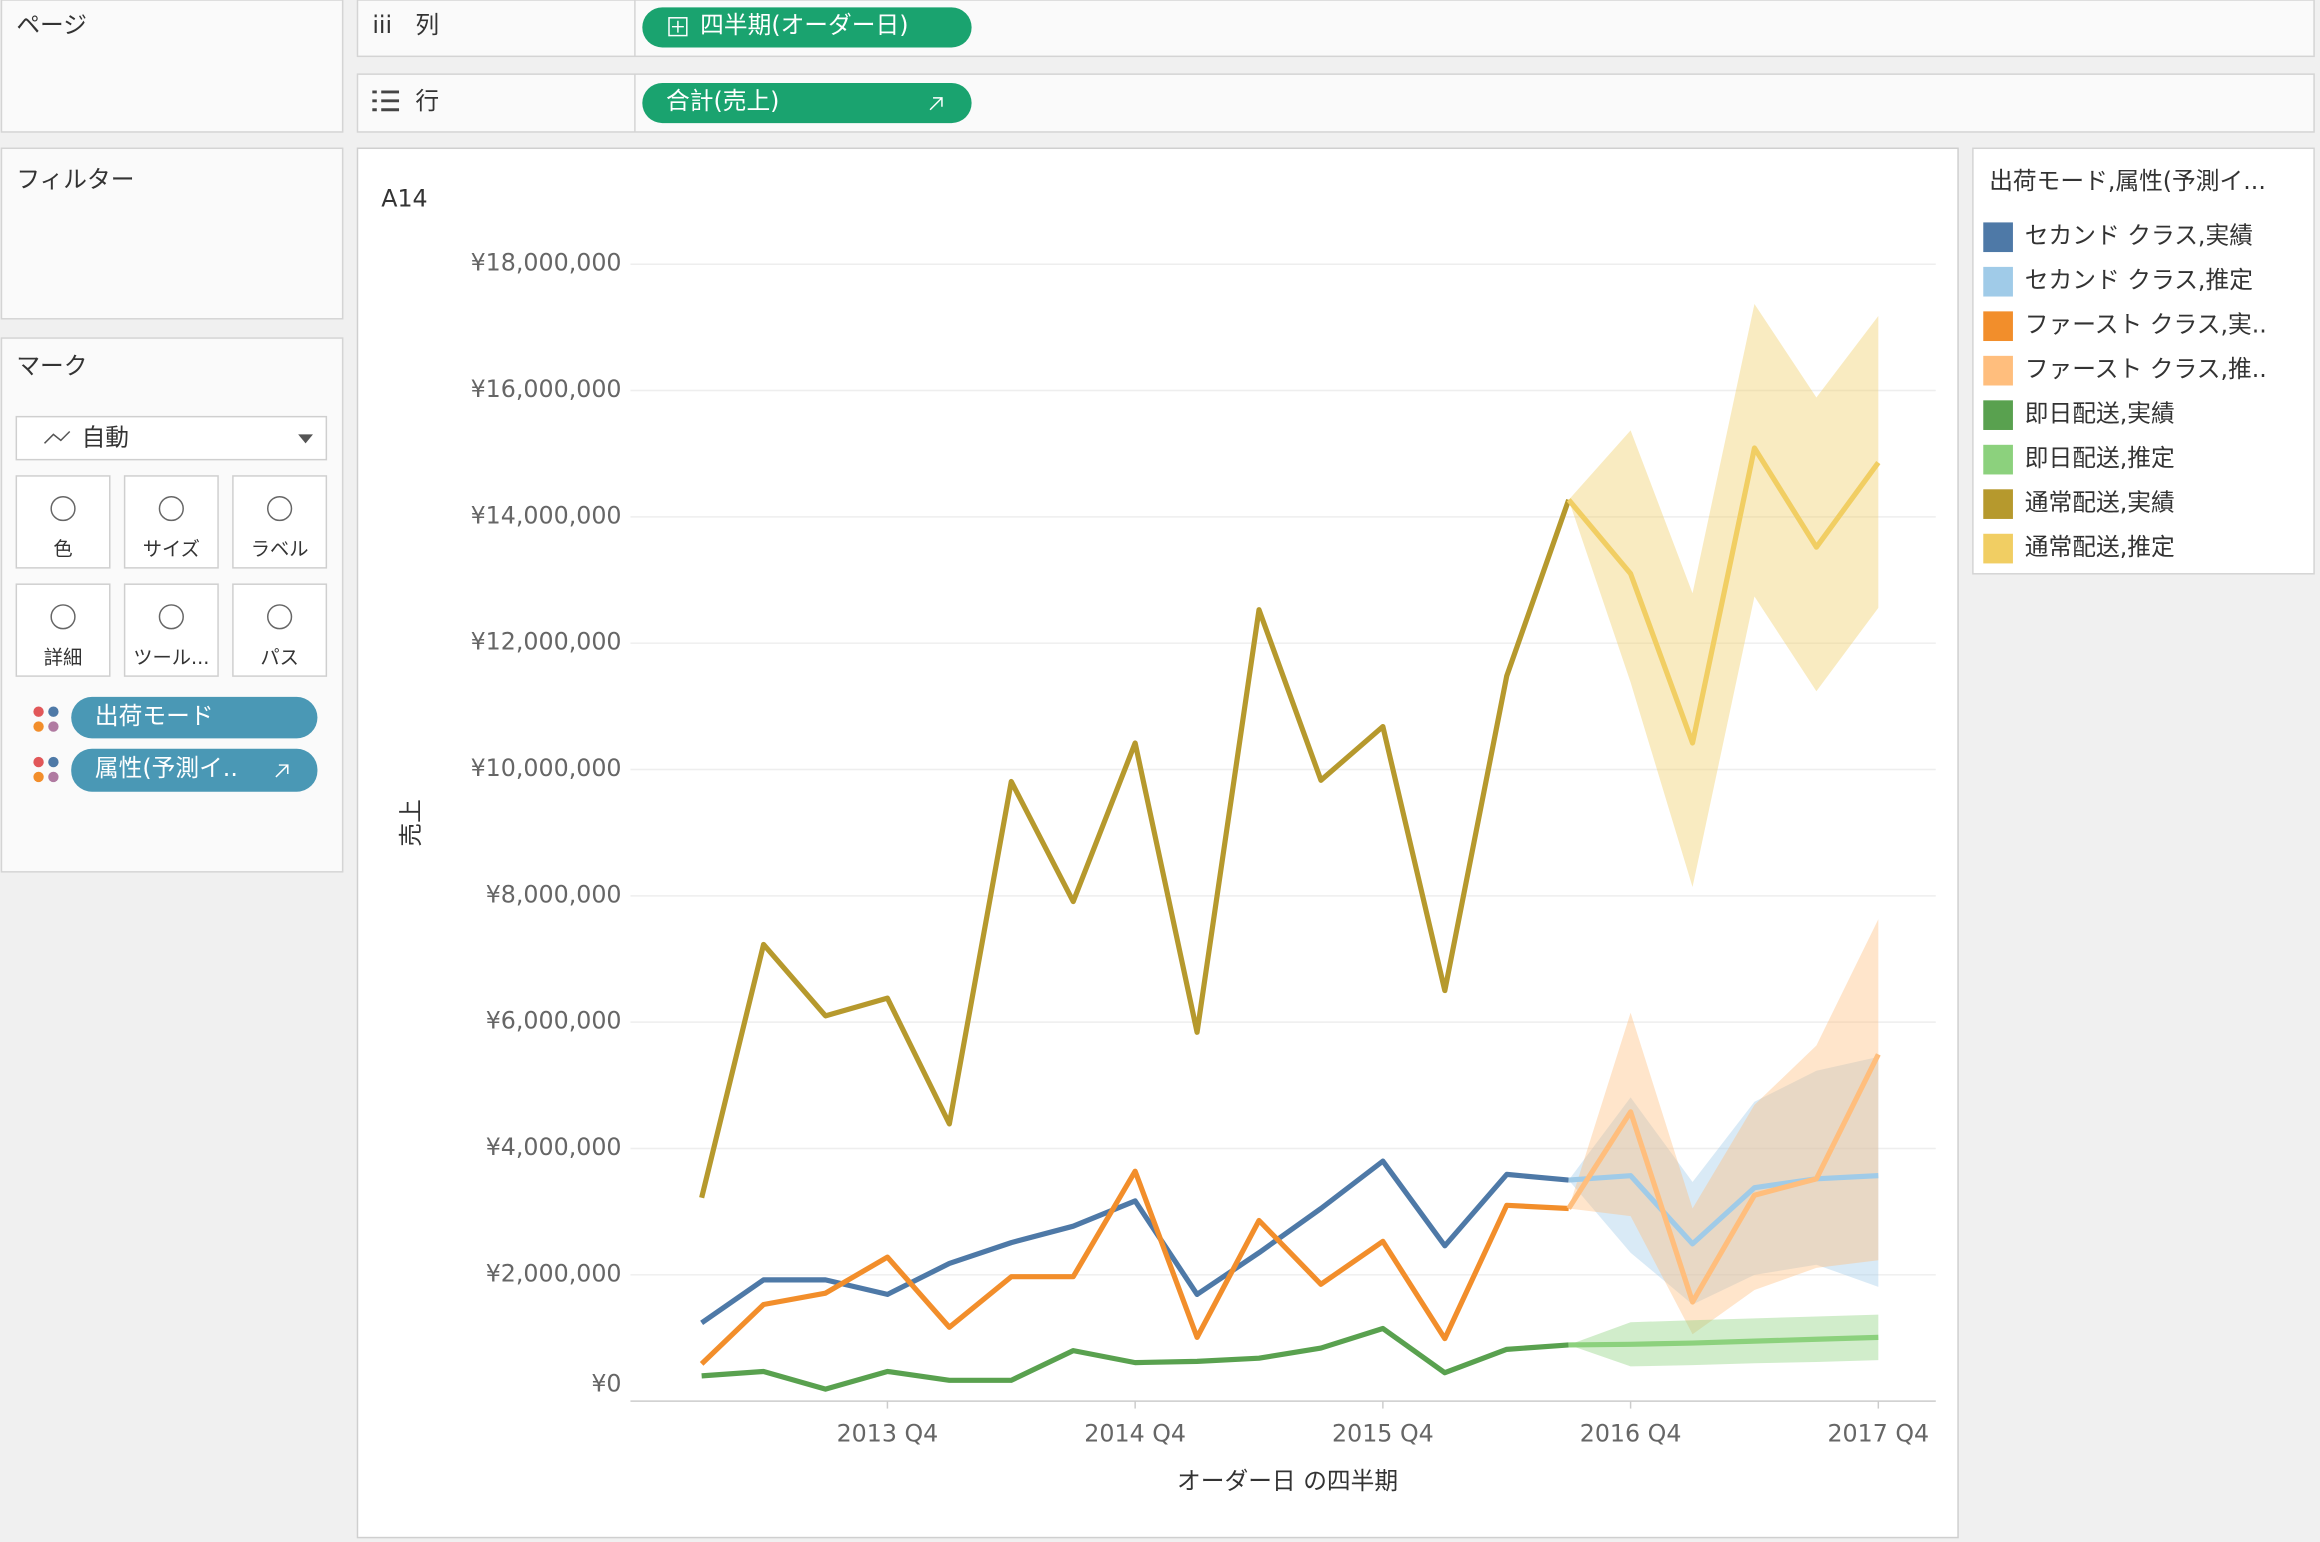 This screenshot has height=1542, width=2320. What do you see at coordinates (1878, 1434) in the screenshot?
I see `x-tick-label: 2017 Q4` at bounding box center [1878, 1434].